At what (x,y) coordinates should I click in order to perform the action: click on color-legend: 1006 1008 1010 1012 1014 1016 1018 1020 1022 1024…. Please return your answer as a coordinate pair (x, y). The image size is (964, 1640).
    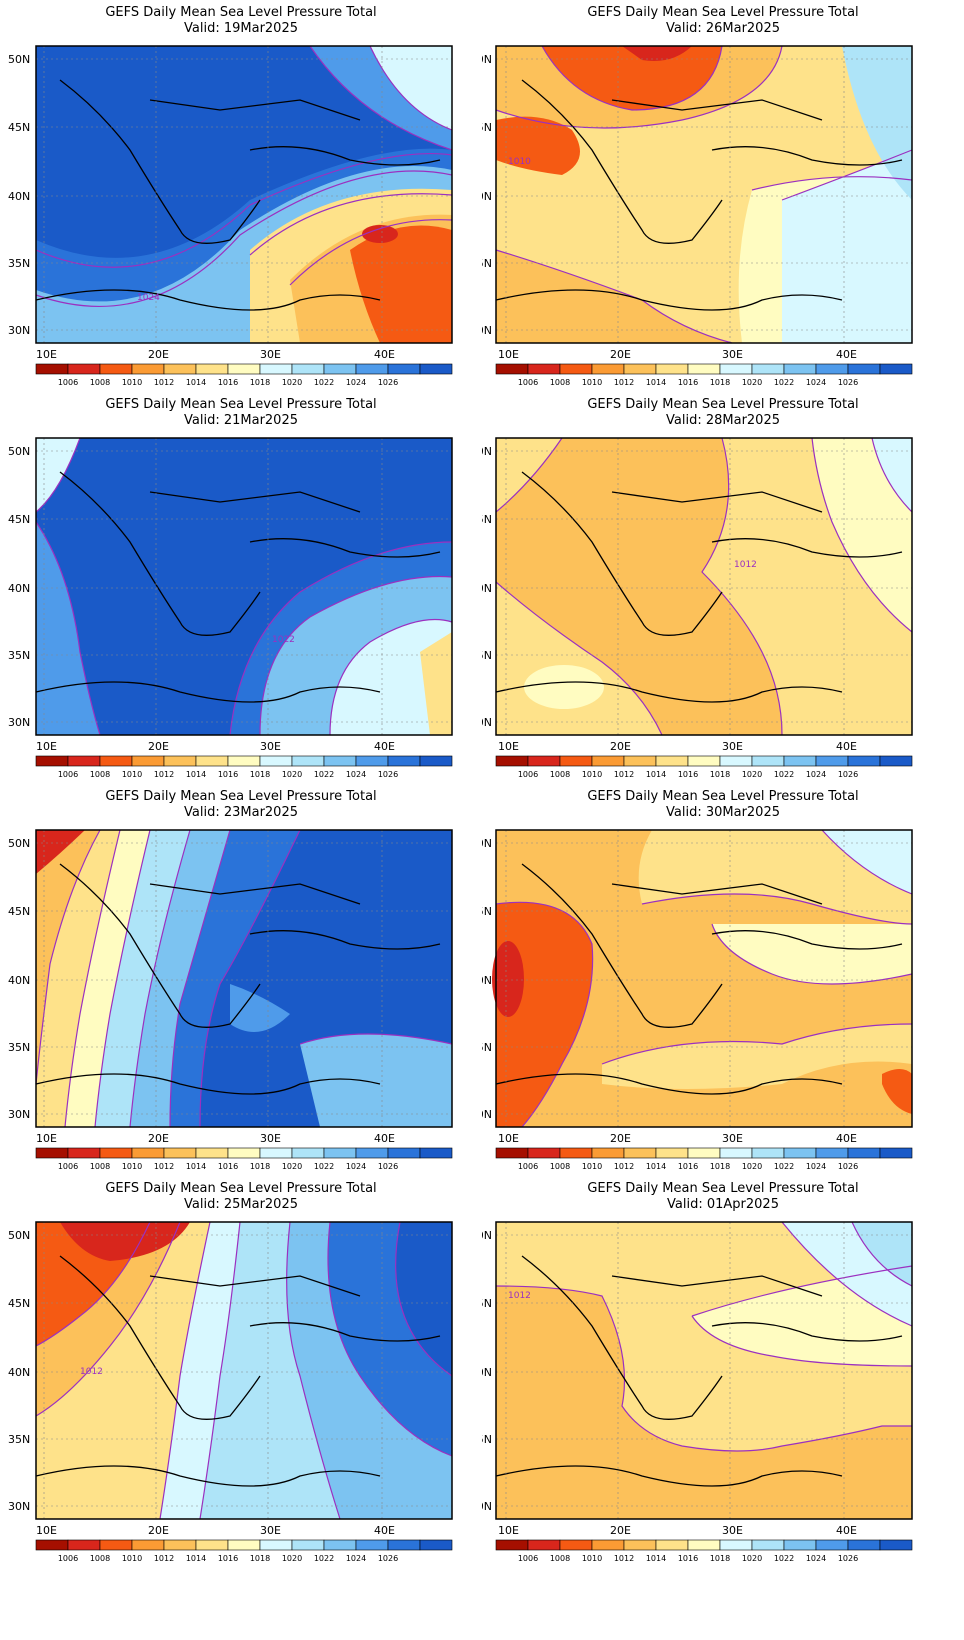
    Looking at the image, I should click on (244, 767).